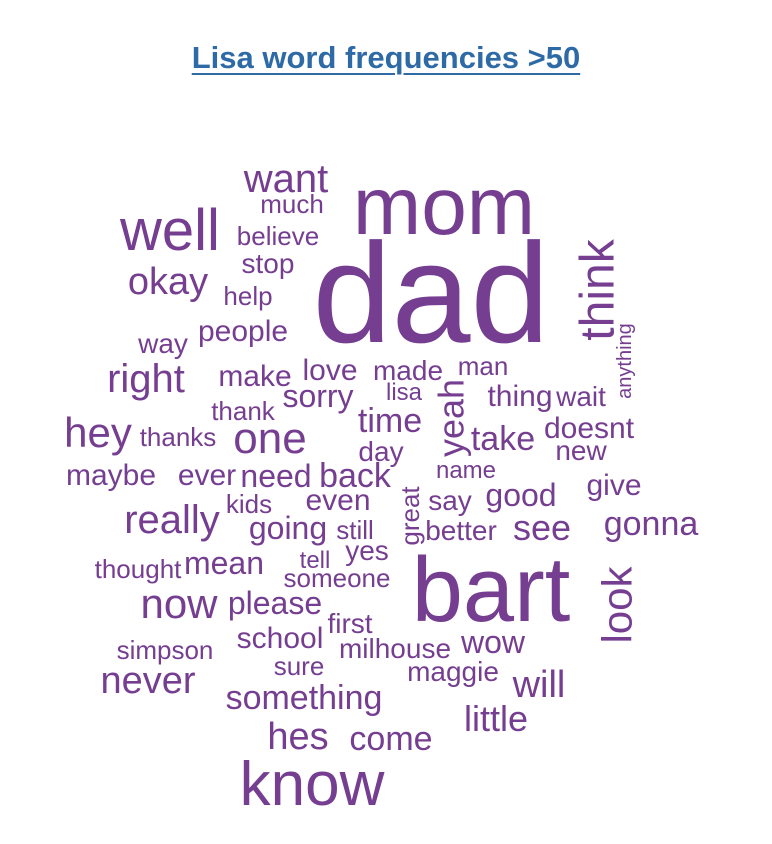  I want to click on word-need: need, so click(275, 476).